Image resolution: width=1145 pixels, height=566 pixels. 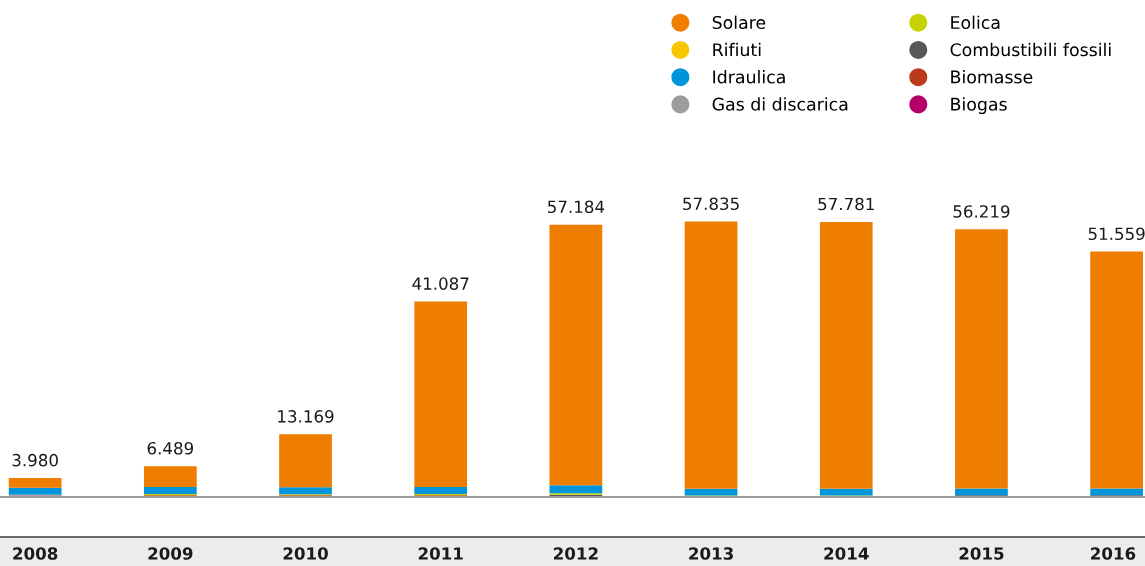 I want to click on annotation: 41.087, so click(x=440, y=283).